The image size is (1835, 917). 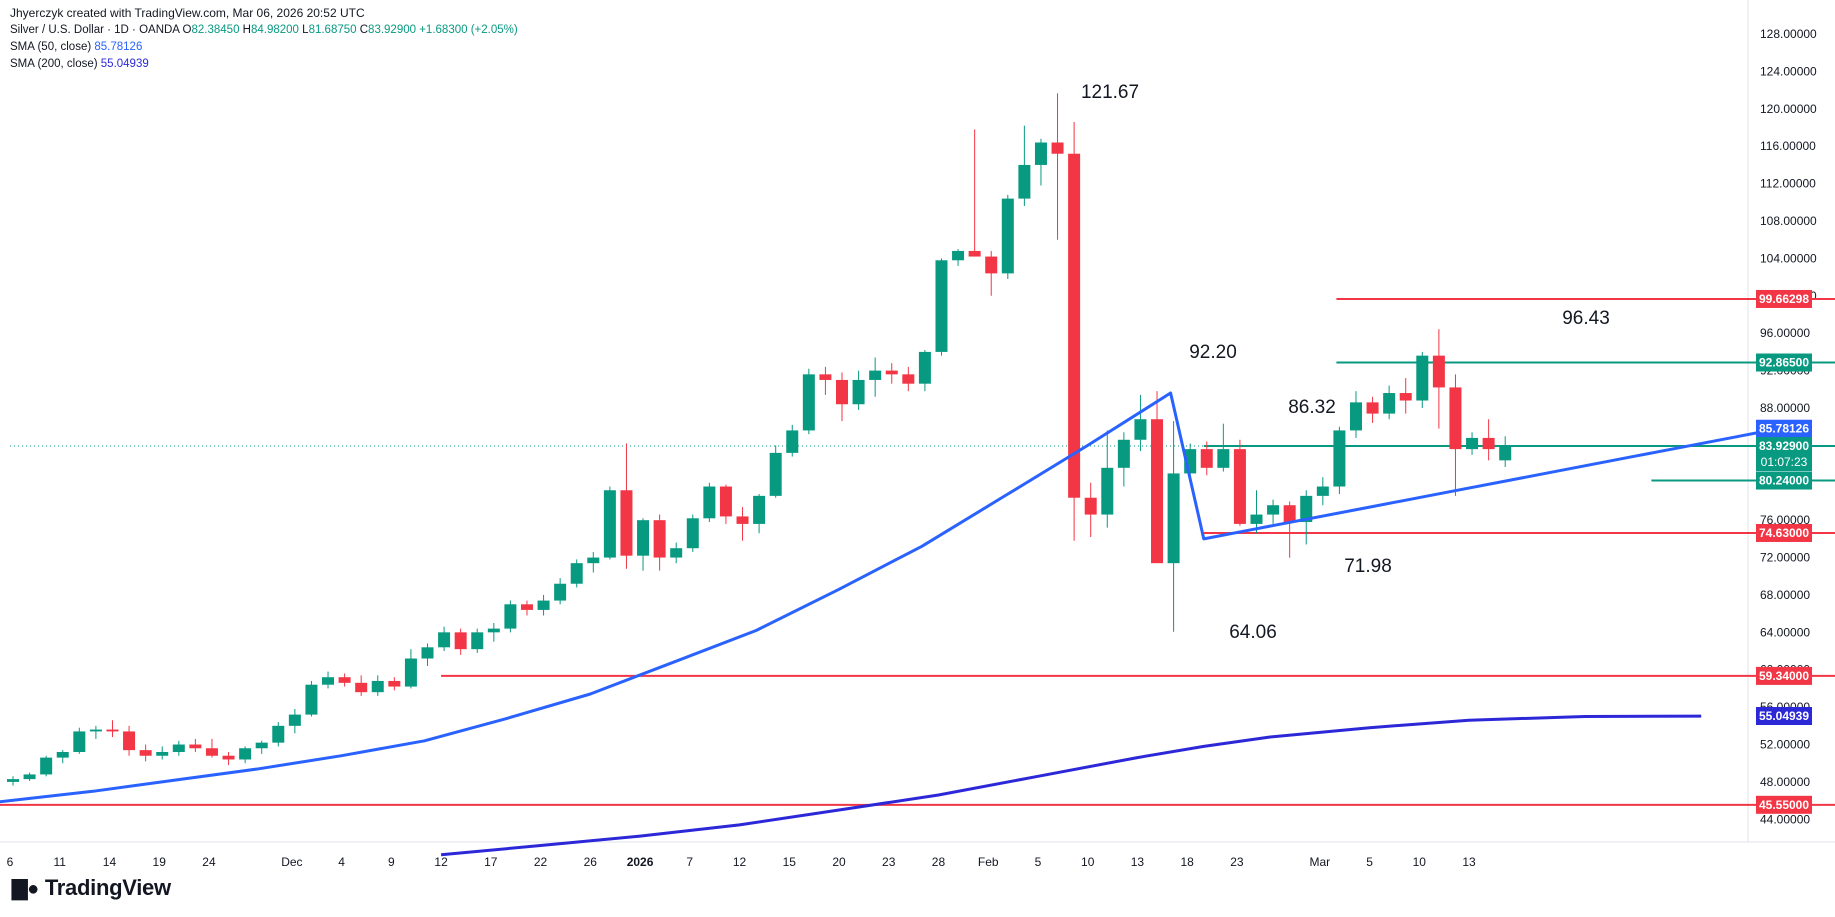 I want to click on x-tick-label: 22, so click(x=541, y=862).